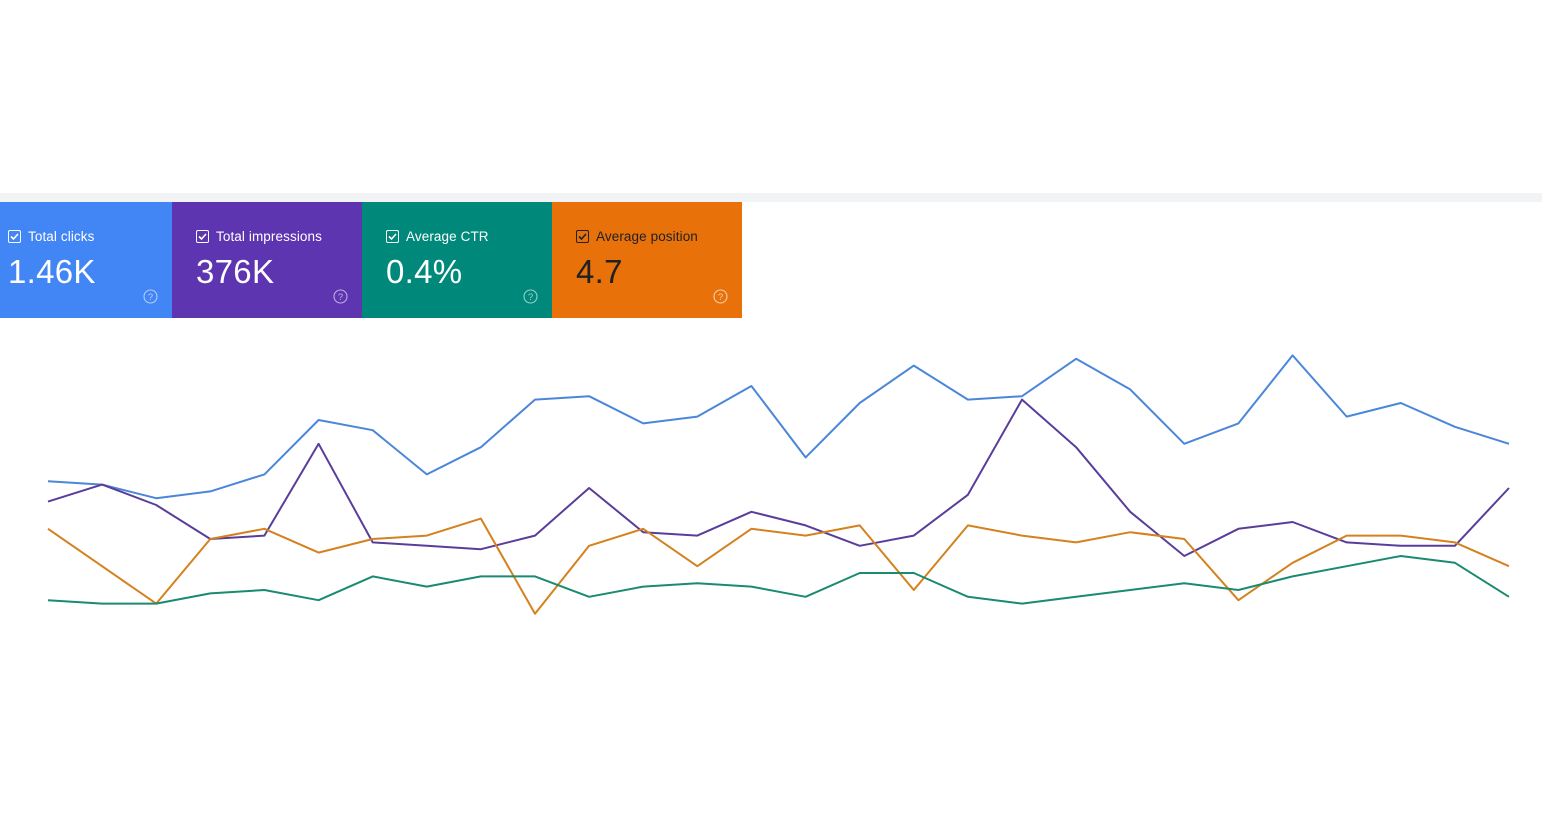 This screenshot has width=1542, height=822. What do you see at coordinates (771, 197) in the screenshot?
I see `toolbar-divider` at bounding box center [771, 197].